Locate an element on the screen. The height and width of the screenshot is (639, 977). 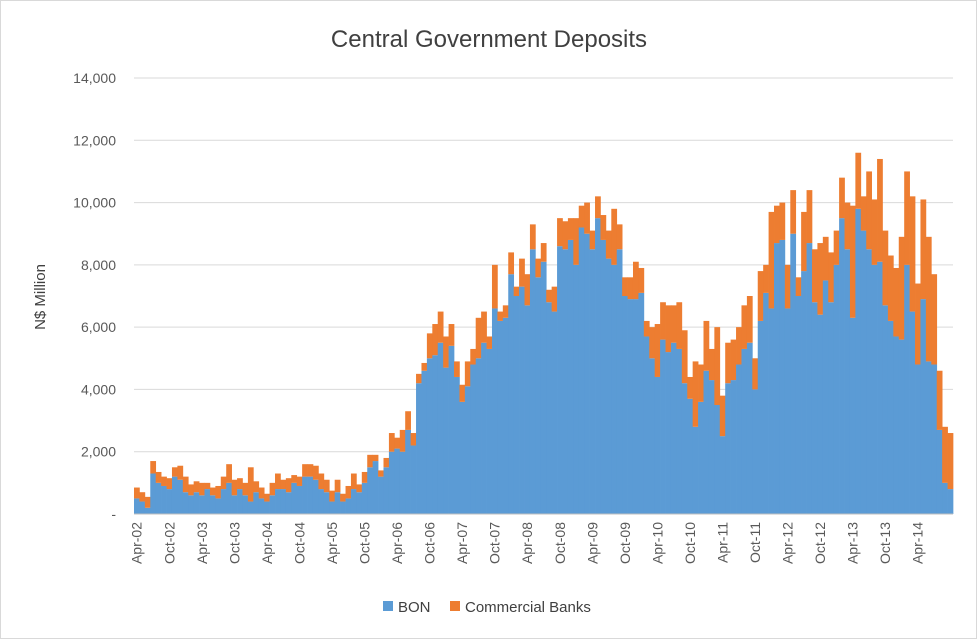
x-tick-label: Oct-09 is located at coordinates (625, 543).